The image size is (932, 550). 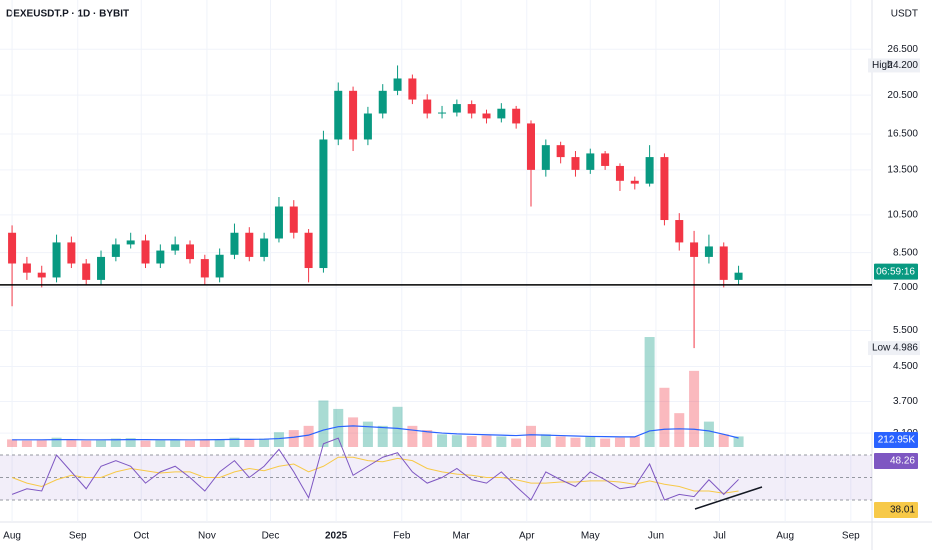 What do you see at coordinates (905, 348) in the screenshot?
I see `low-marker-value: 4.986` at bounding box center [905, 348].